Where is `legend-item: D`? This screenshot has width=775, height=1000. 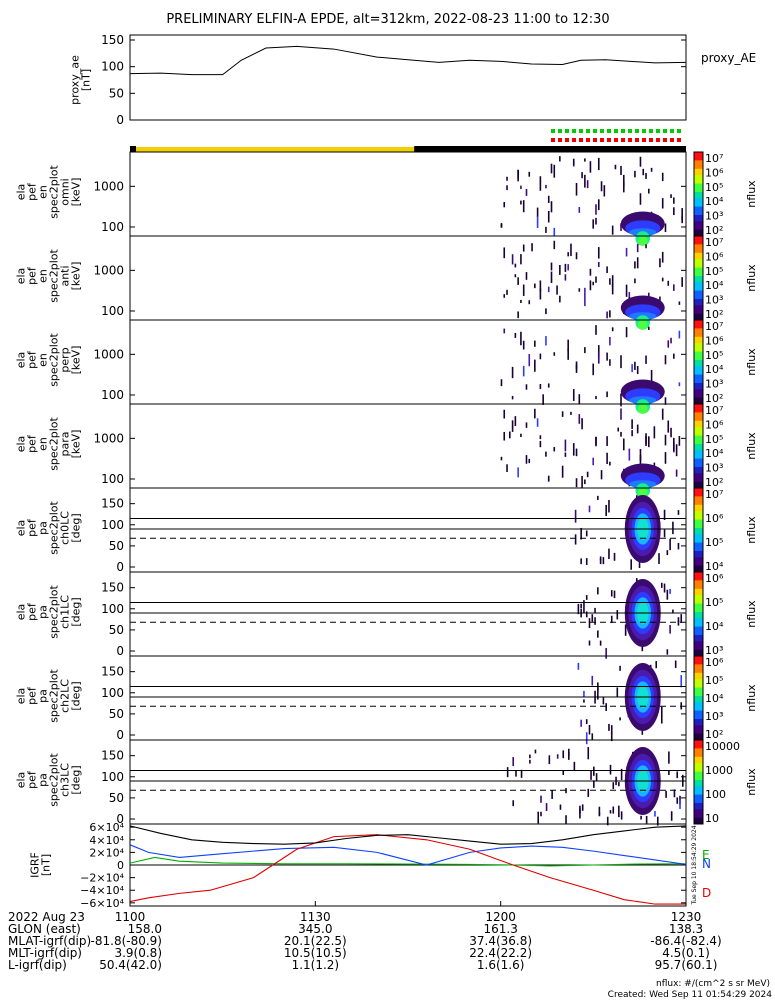
legend-item: D is located at coordinates (706, 893).